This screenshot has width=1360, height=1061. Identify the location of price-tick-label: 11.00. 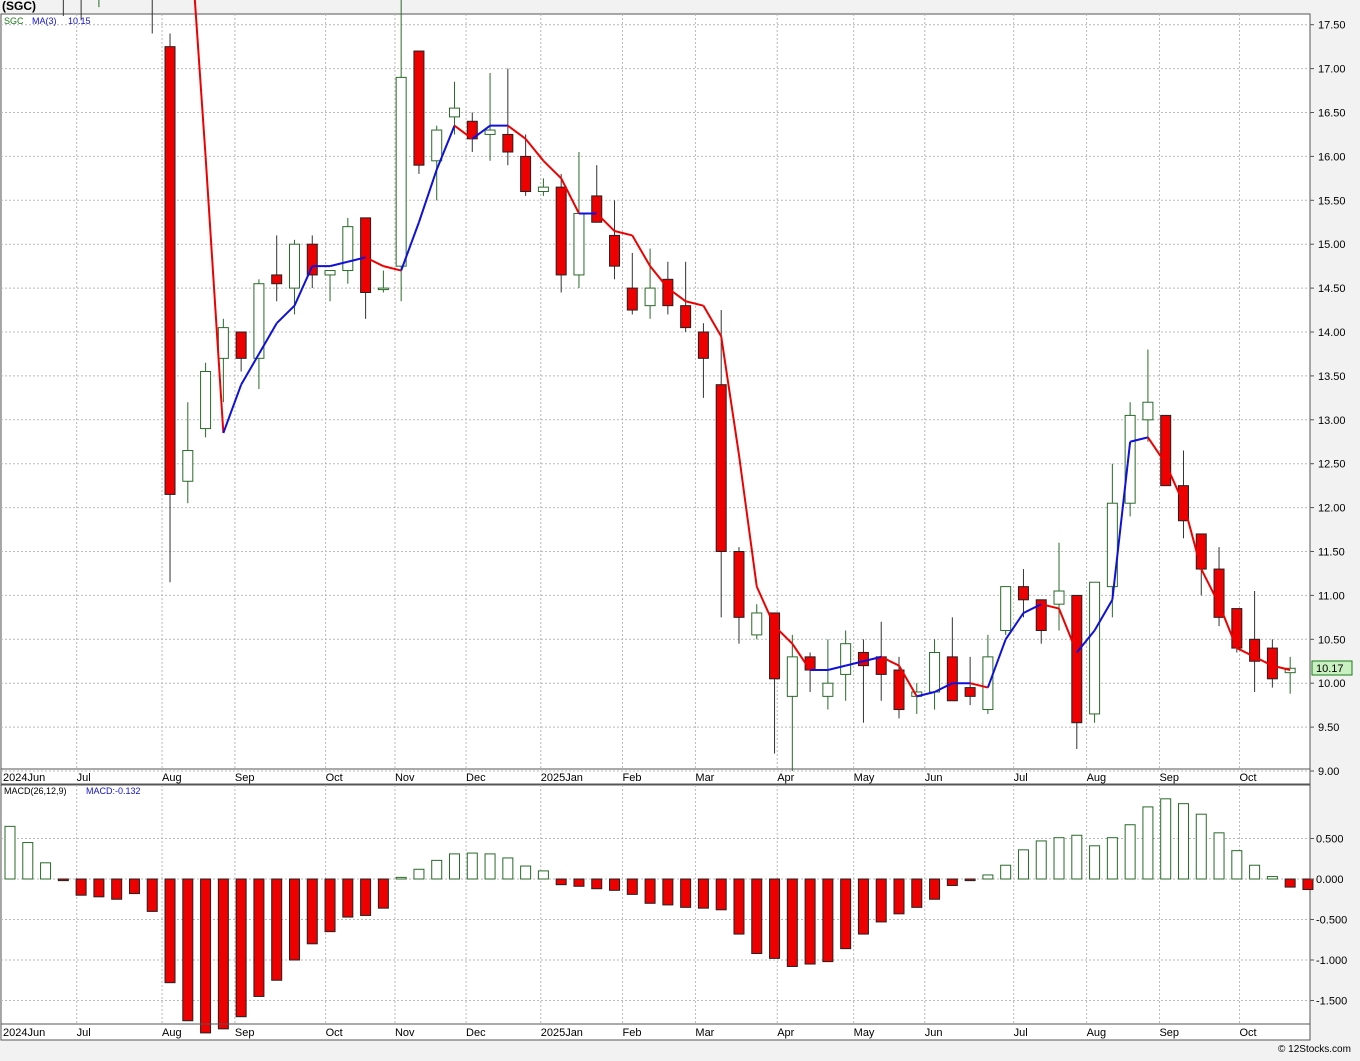
(1331, 596).